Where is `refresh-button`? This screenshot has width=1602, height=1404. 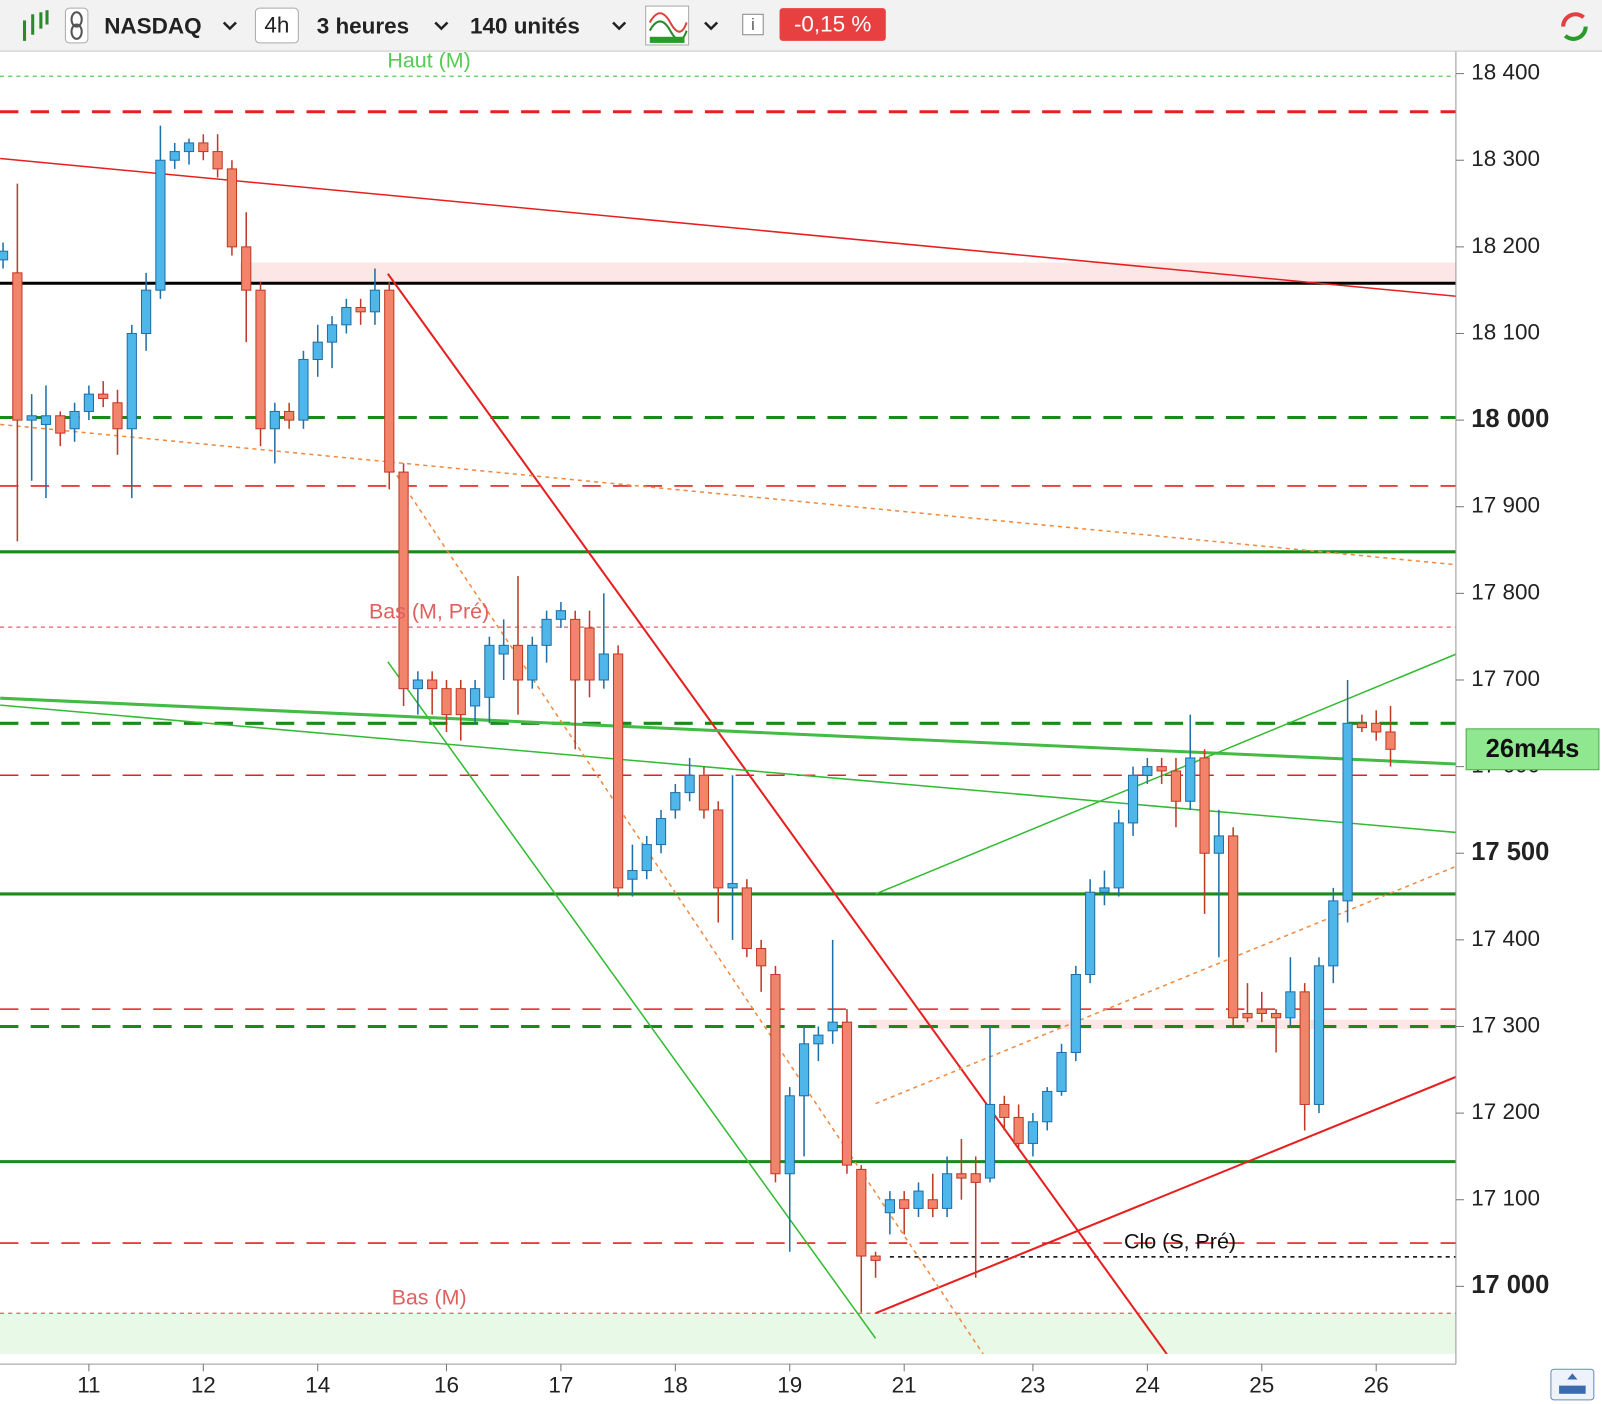
refresh-button is located at coordinates (1573, 25).